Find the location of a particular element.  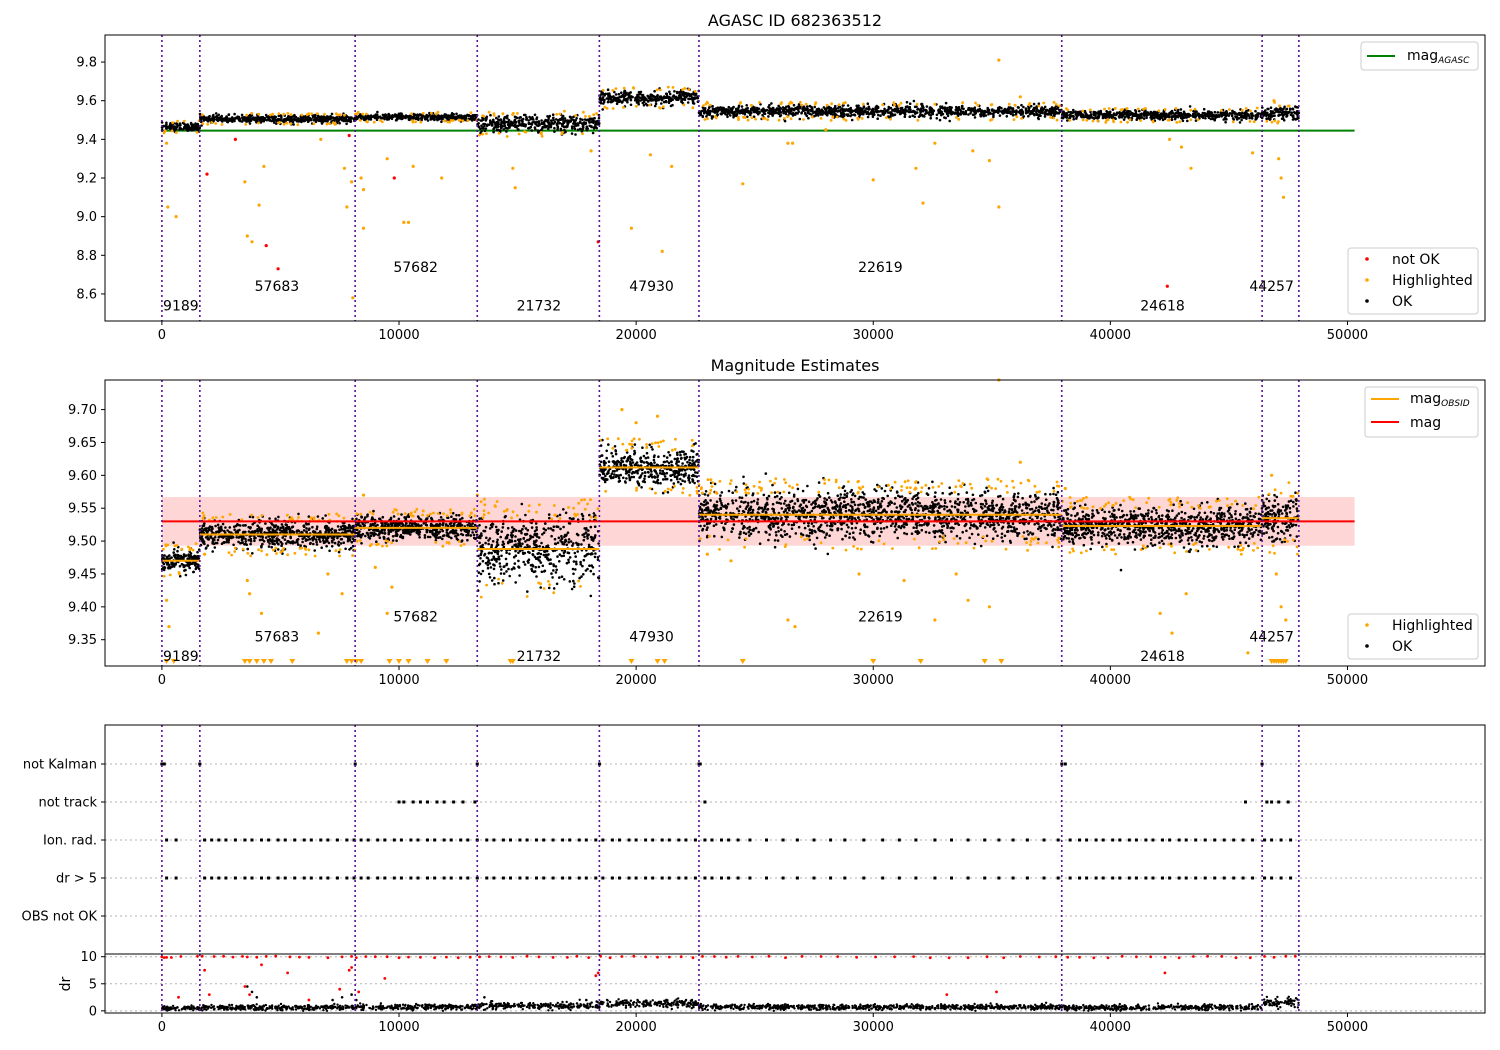

x-tick-label: 40000 is located at coordinates (1110, 335).